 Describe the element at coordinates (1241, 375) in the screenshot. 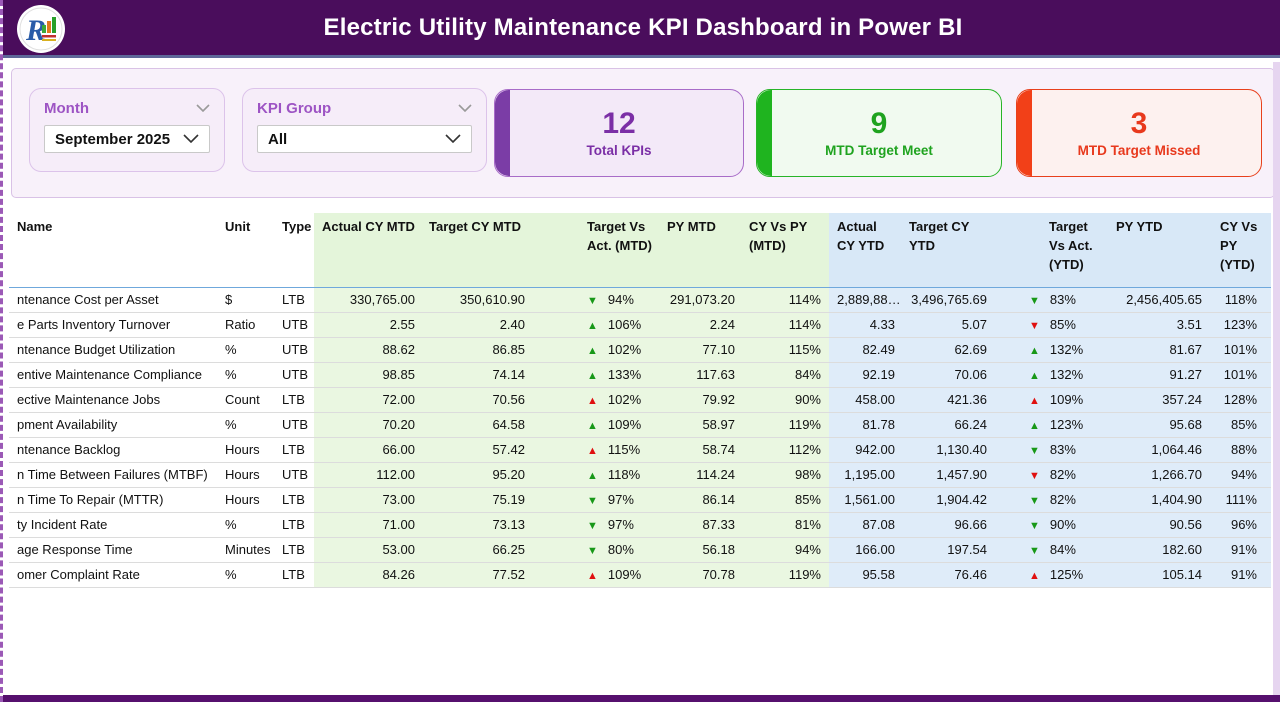

I see `cell-cy-vs-py-ytd: 101%` at that location.